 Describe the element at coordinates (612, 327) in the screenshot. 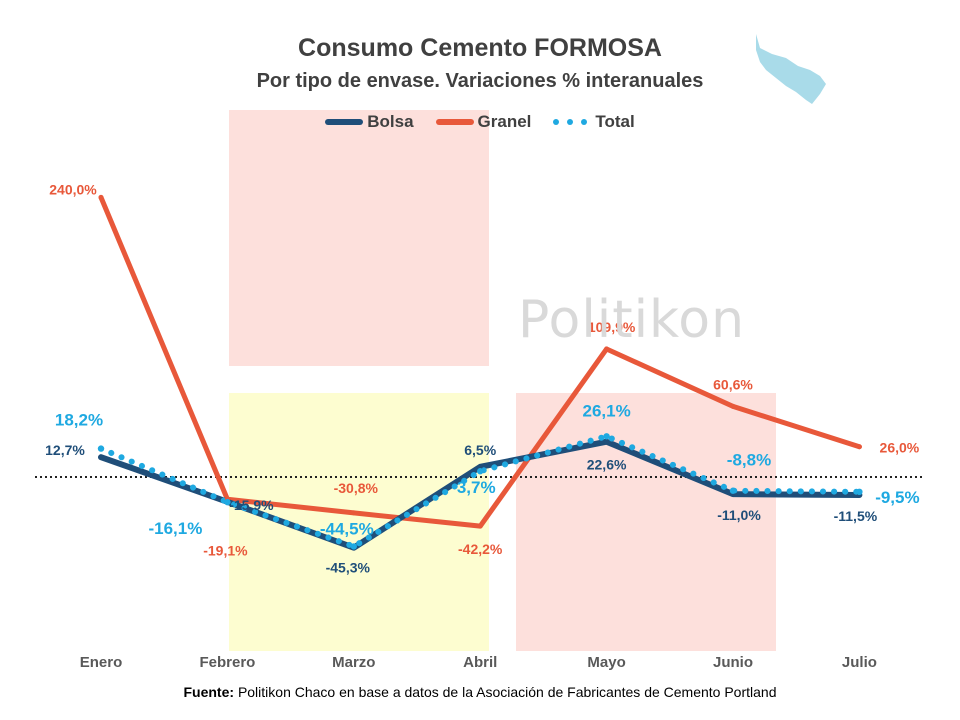

I see `data-label-granel-4: 109,9%` at that location.